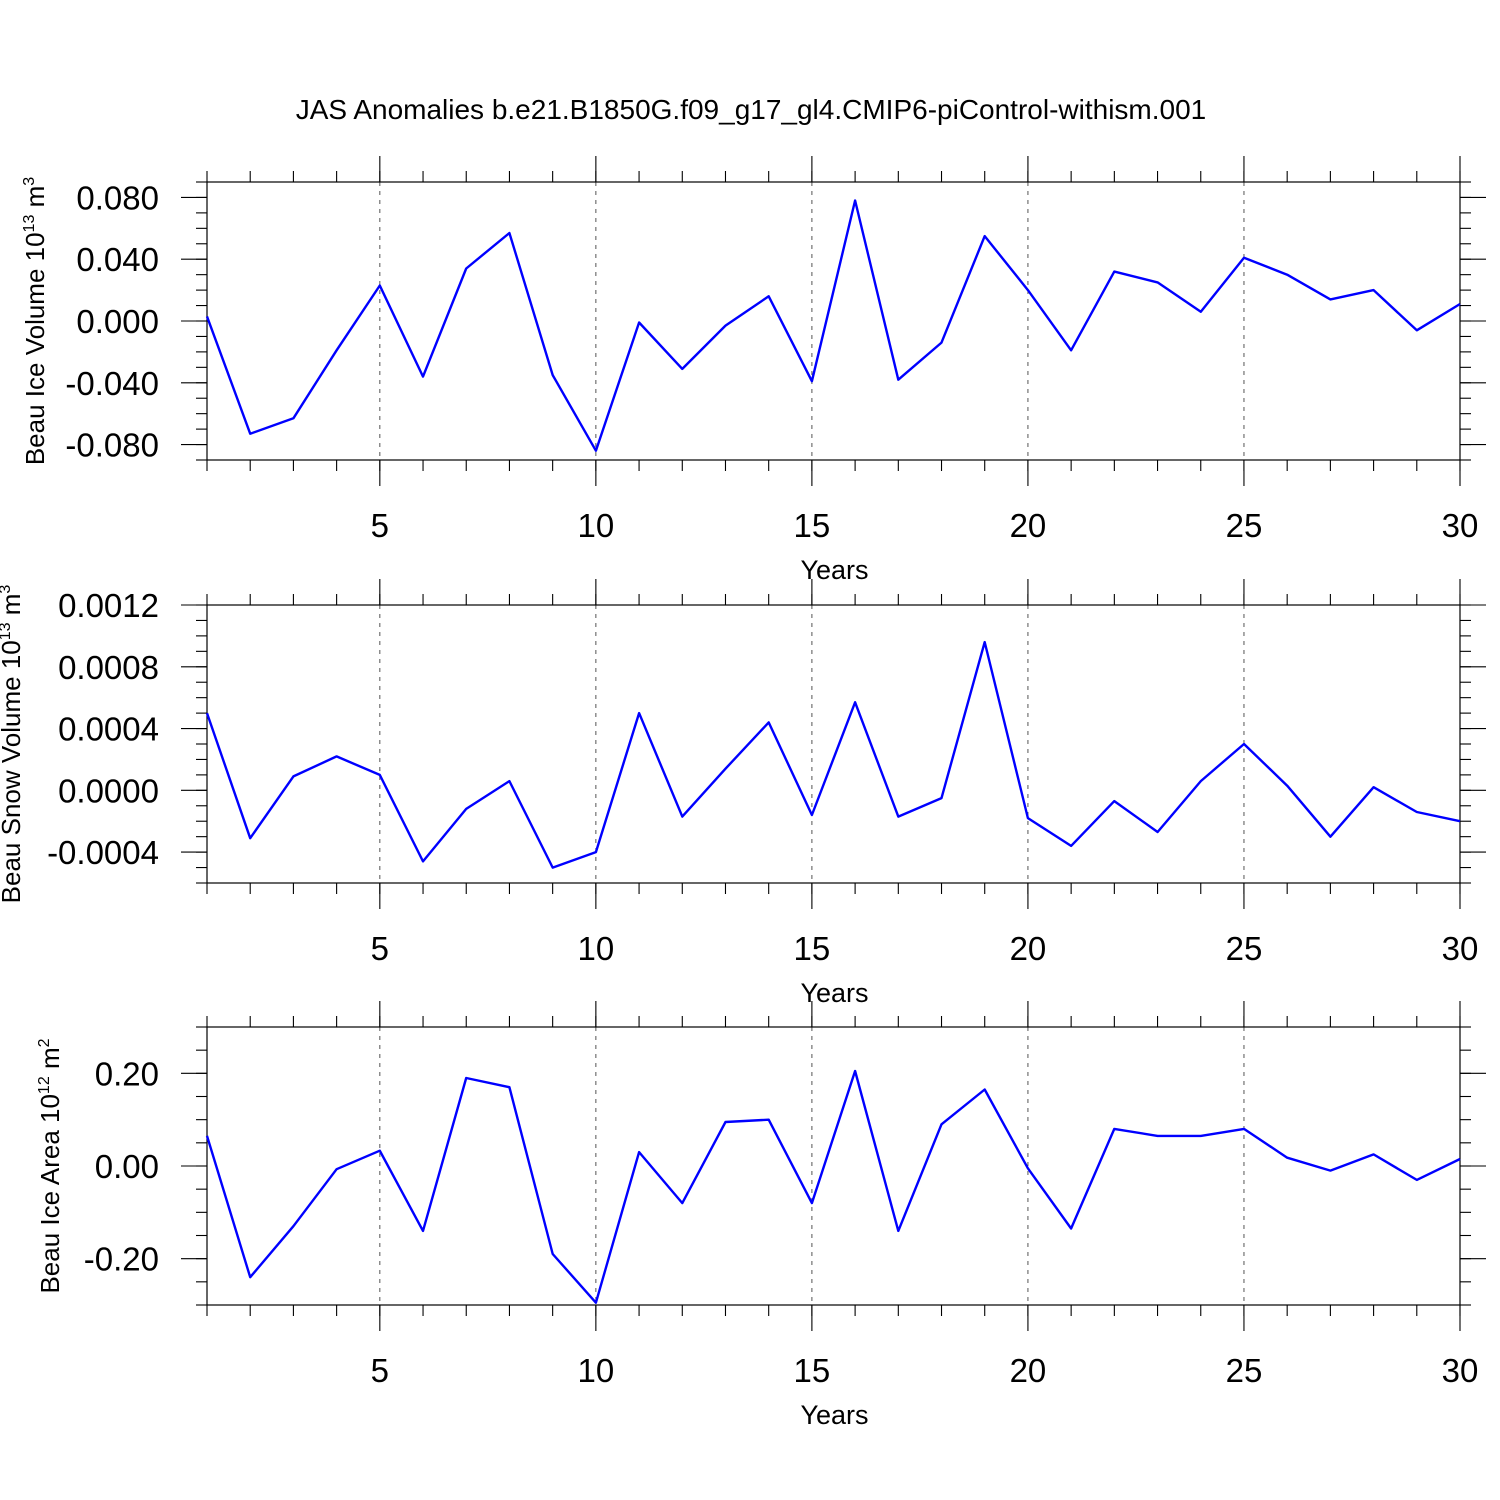  I want to click on y-axis-label-text: Beau Ice Area 10, so click(50, 1193).